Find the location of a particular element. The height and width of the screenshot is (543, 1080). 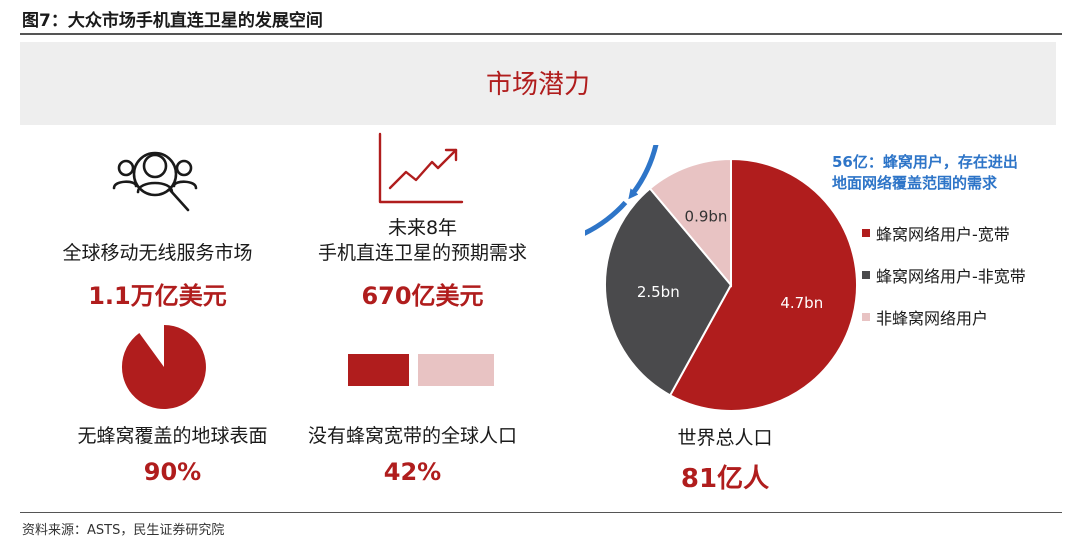

pie-slice-non-cellular-label: 0.9bn is located at coordinates (706, 216).